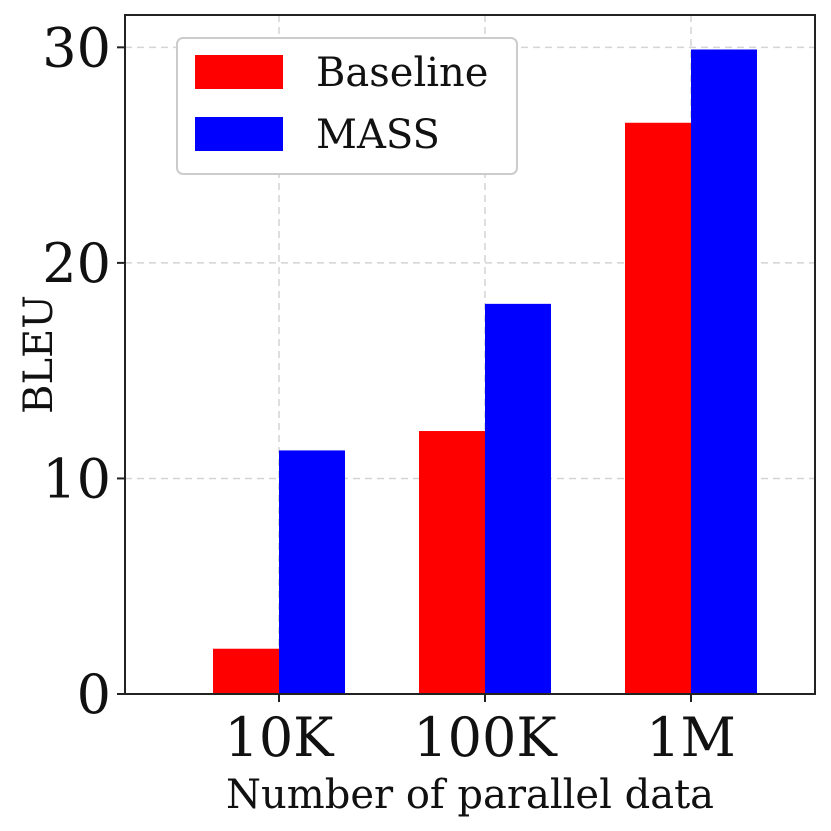 This screenshot has height=831, width=831. What do you see at coordinates (658, 408) in the screenshot?
I see `bar-baseline-1m` at bounding box center [658, 408].